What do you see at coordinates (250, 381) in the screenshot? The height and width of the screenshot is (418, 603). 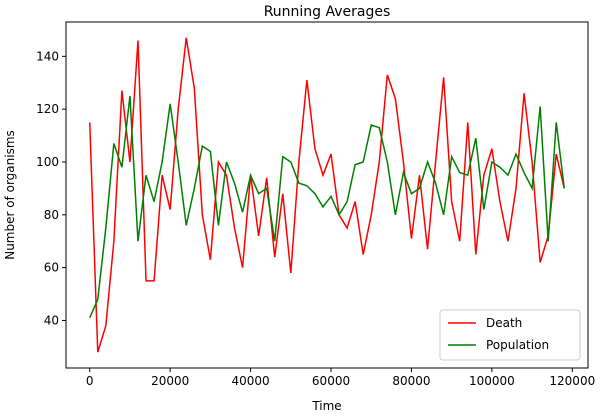 I see `x-tick-label: 40000` at bounding box center [250, 381].